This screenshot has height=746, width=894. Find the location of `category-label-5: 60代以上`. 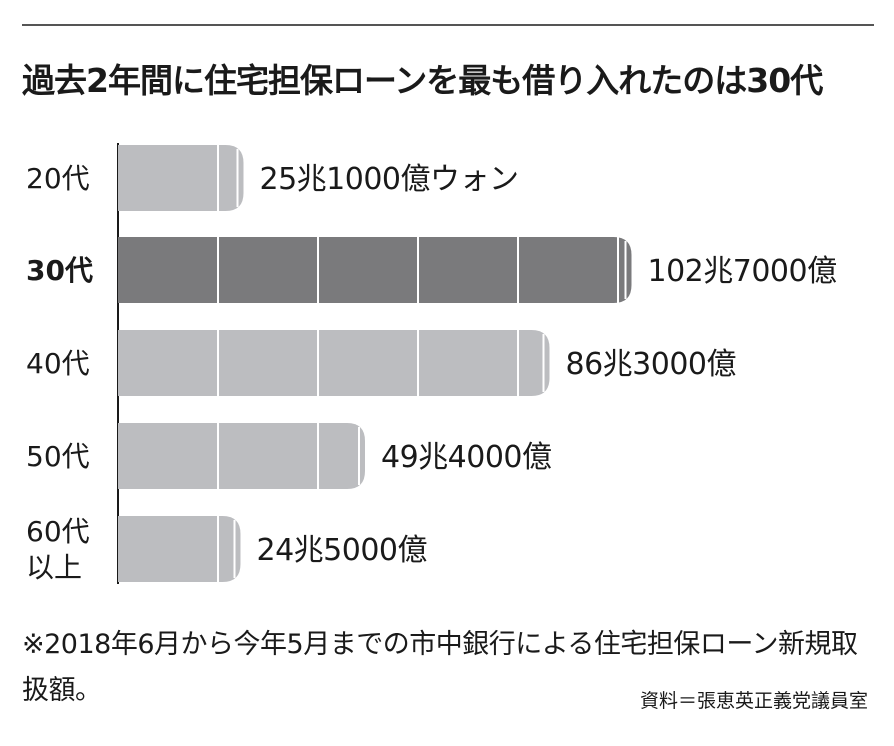

category-label-5: 60代以上 is located at coordinates (58, 549).